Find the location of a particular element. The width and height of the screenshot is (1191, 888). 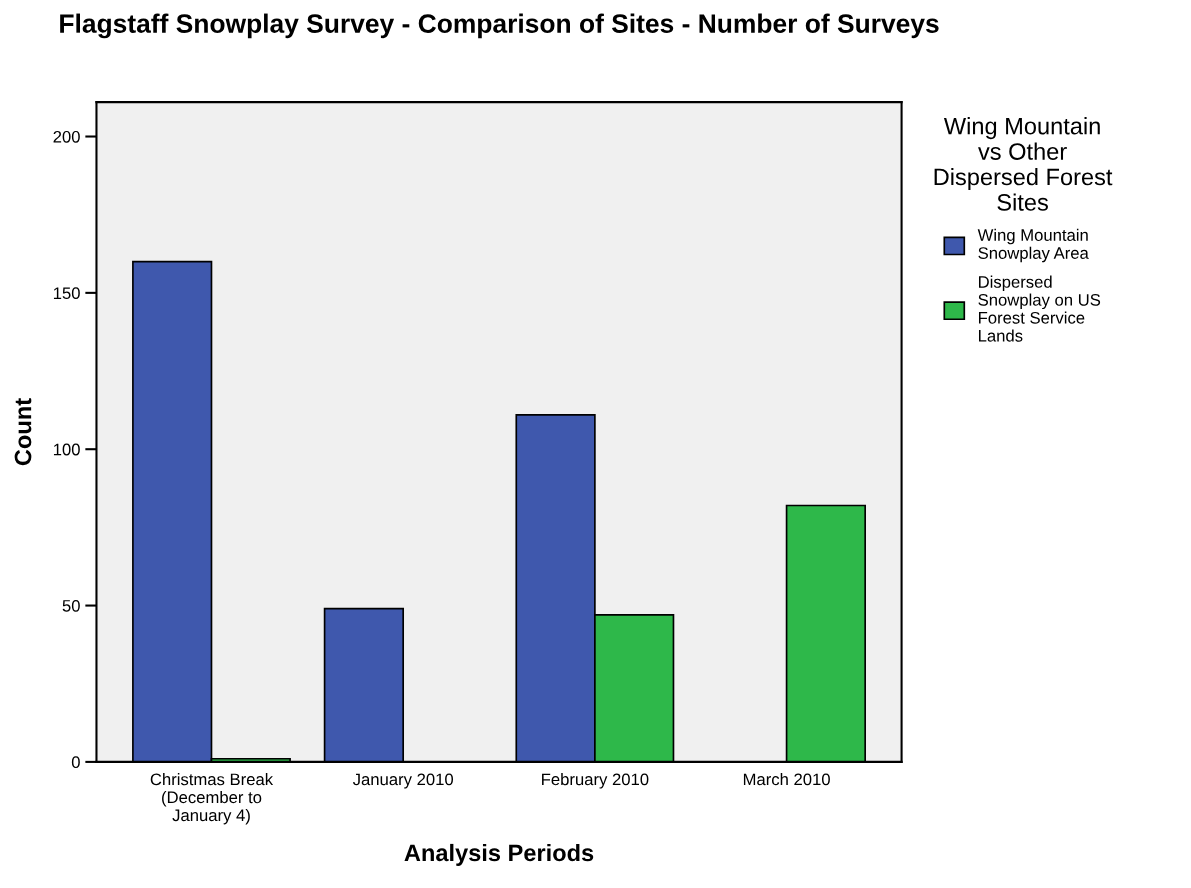

x-tick-label: March 2010 is located at coordinates (786, 779).